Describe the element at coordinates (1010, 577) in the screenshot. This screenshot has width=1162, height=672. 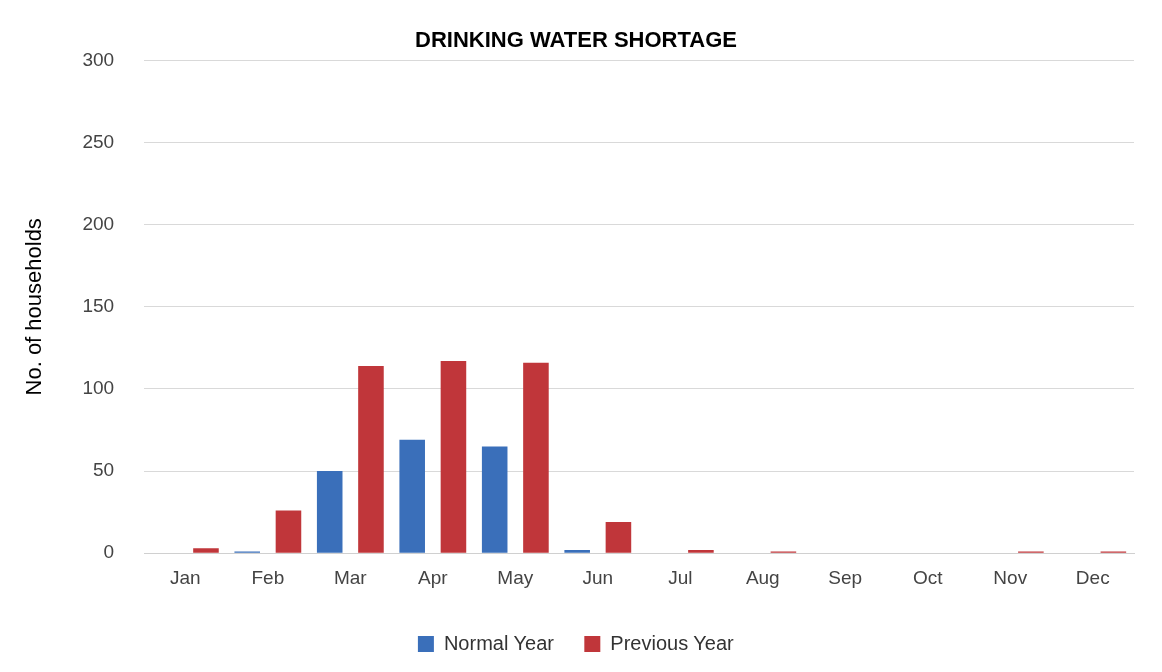
I see `x-tick-label: Nov` at that location.